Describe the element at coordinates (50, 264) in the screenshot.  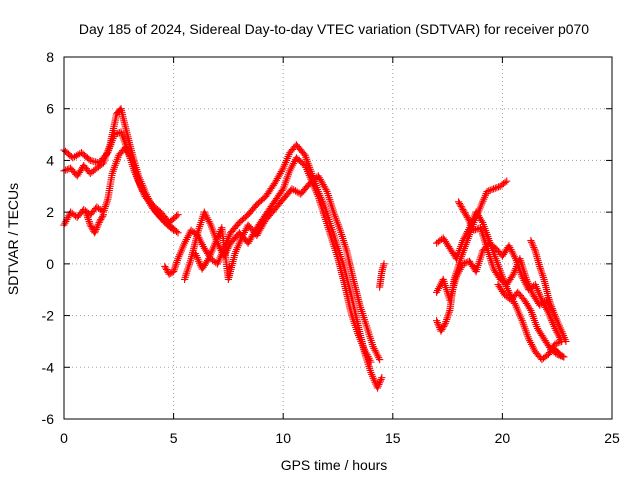
I see `y-tick-label: 0` at that location.